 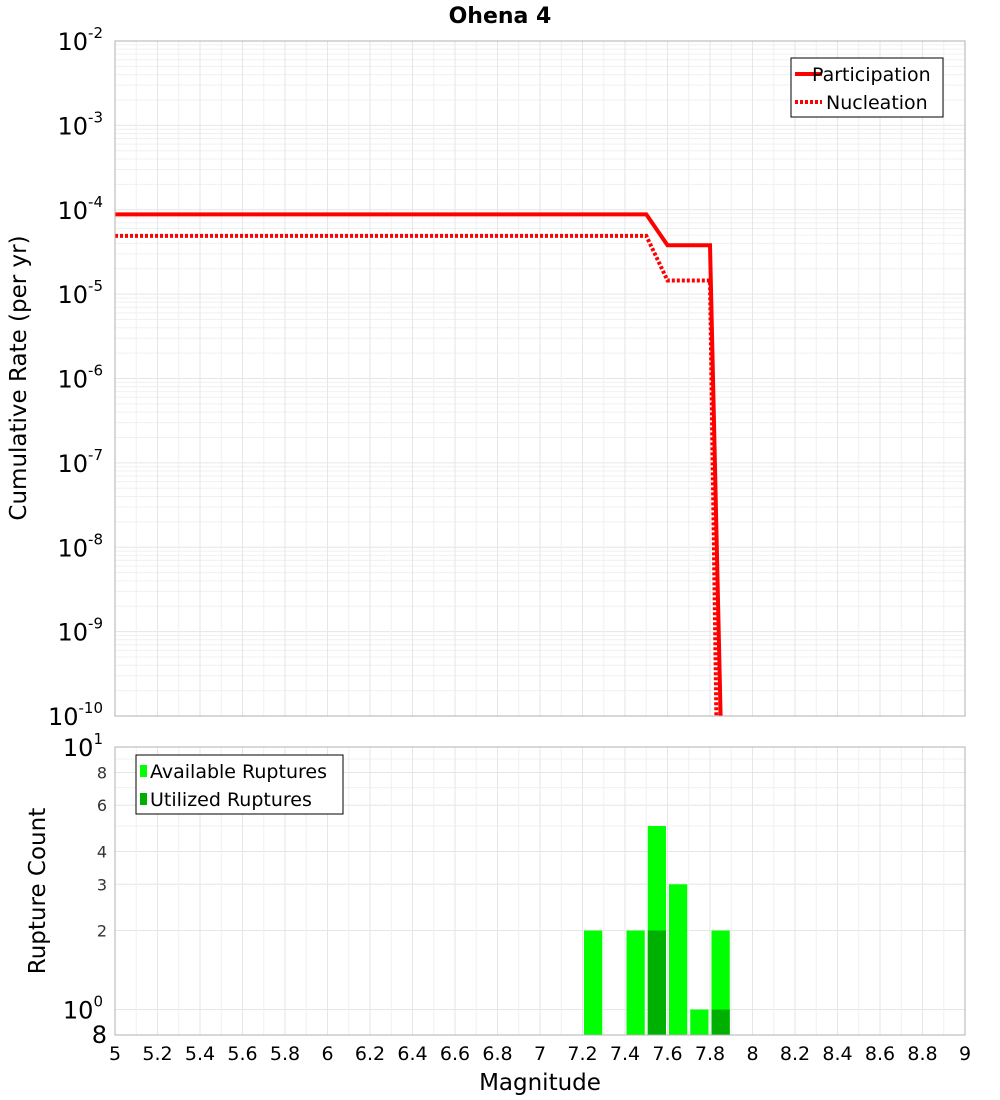 What do you see at coordinates (115, 1054) in the screenshot?
I see `x-tick-label: 5` at bounding box center [115, 1054].